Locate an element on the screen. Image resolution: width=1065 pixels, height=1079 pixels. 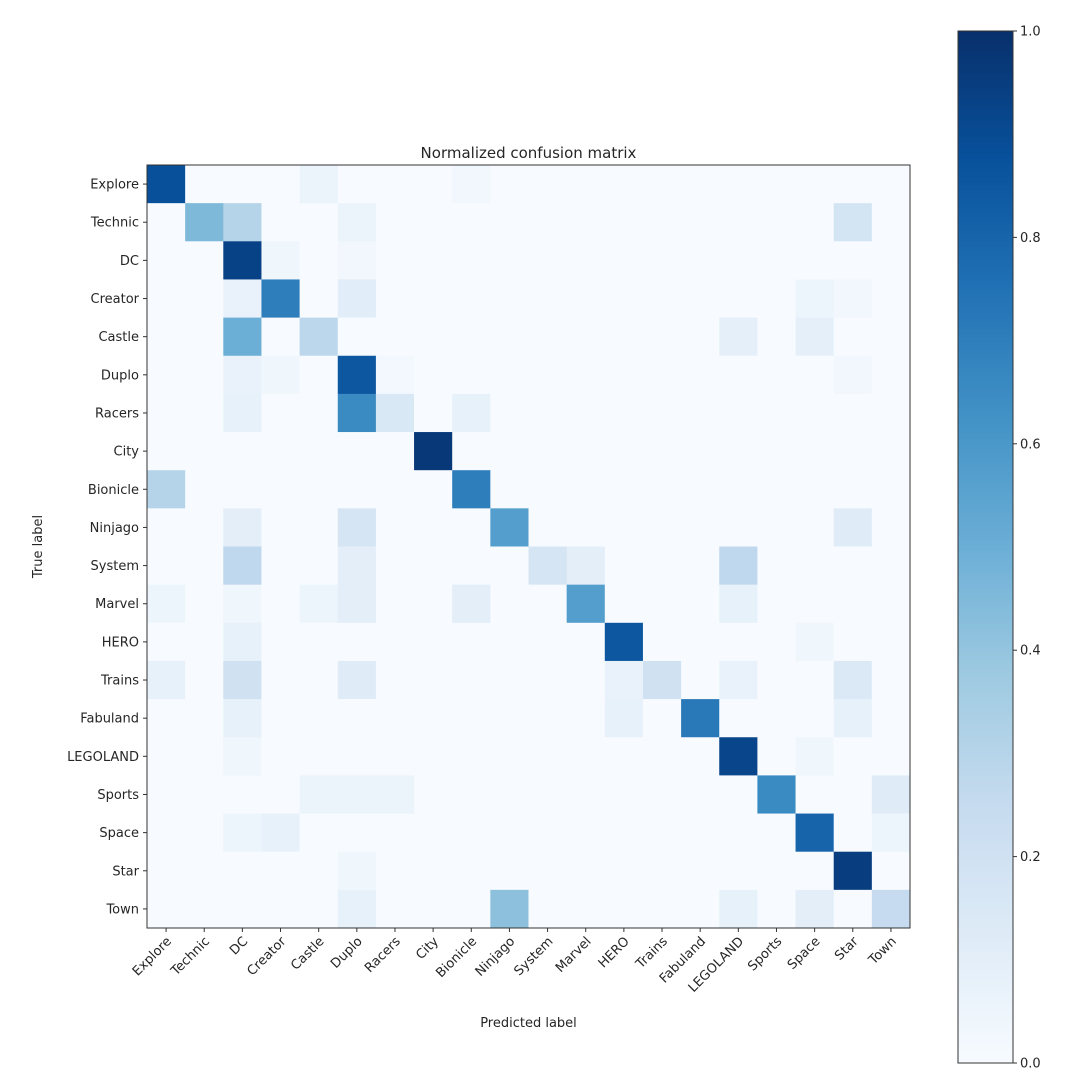
y-tick-label: Marvel is located at coordinates (117, 604).